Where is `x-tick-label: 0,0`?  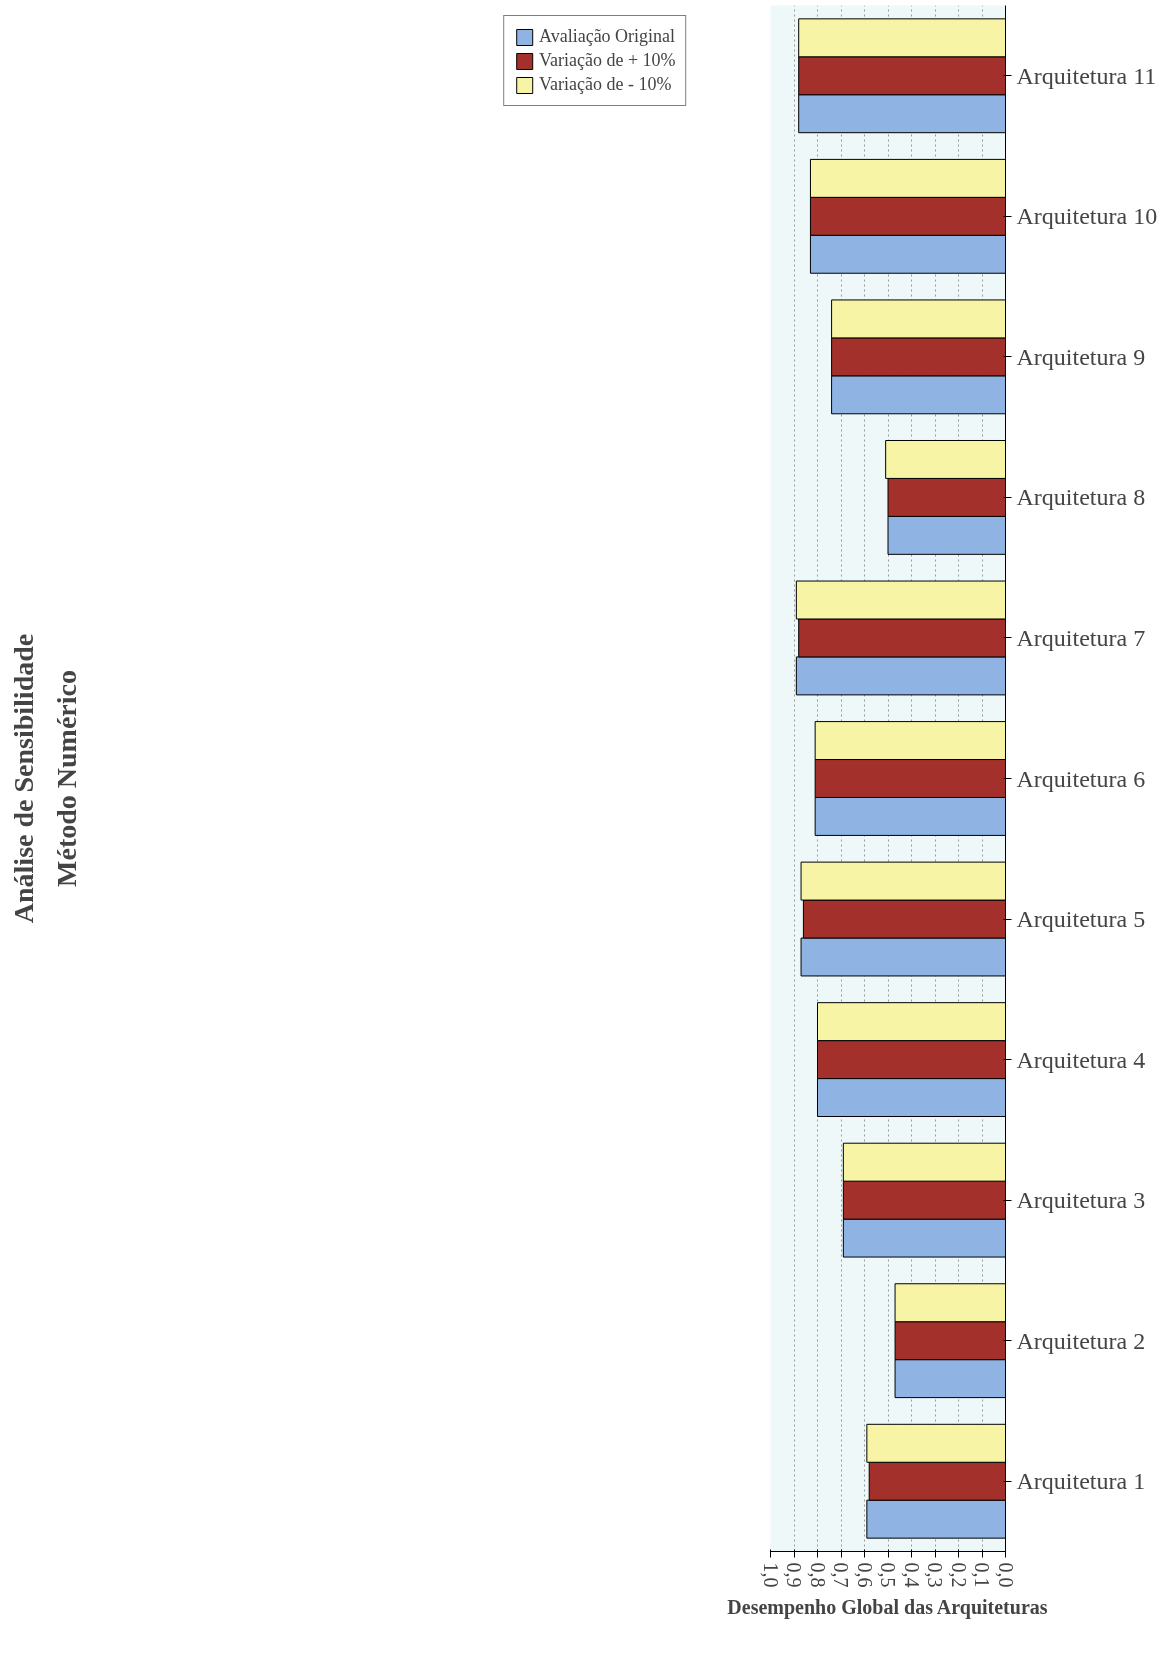 x-tick-label: 0,0 is located at coordinates (1005, 1575).